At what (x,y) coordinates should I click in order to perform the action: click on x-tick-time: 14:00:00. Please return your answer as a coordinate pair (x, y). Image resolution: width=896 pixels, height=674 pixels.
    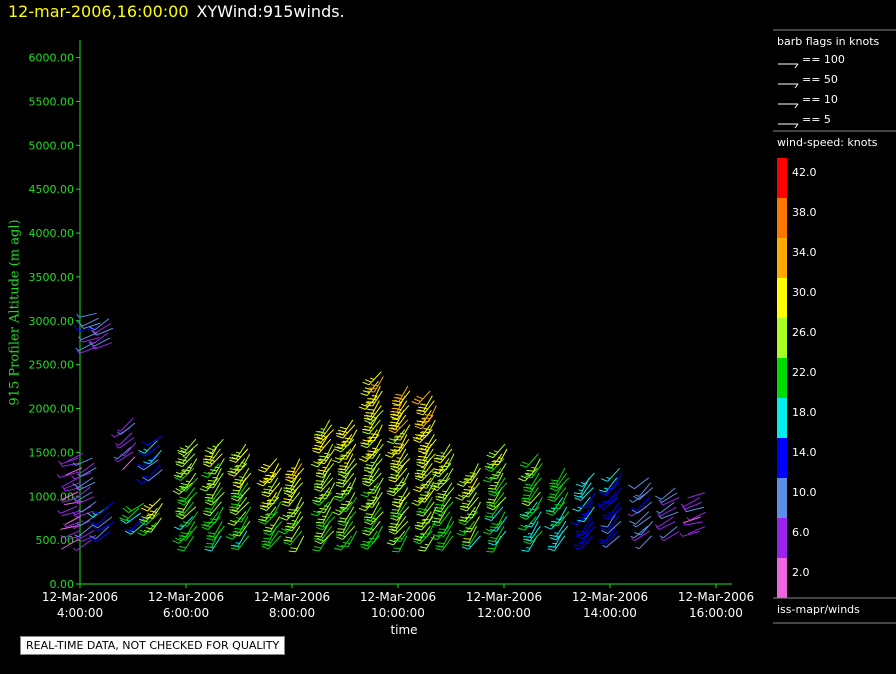
    Looking at the image, I should click on (610, 613).